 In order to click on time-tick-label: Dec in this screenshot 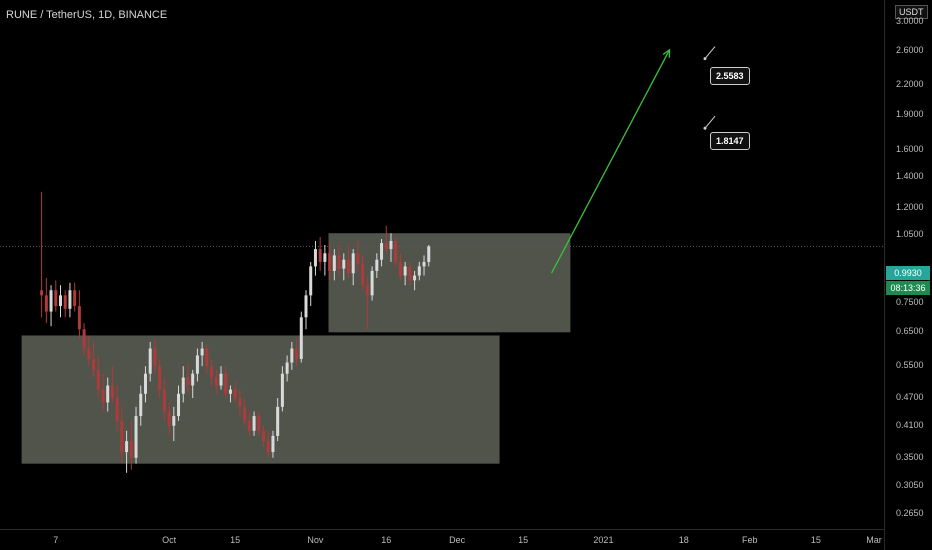, I will do `click(457, 540)`.